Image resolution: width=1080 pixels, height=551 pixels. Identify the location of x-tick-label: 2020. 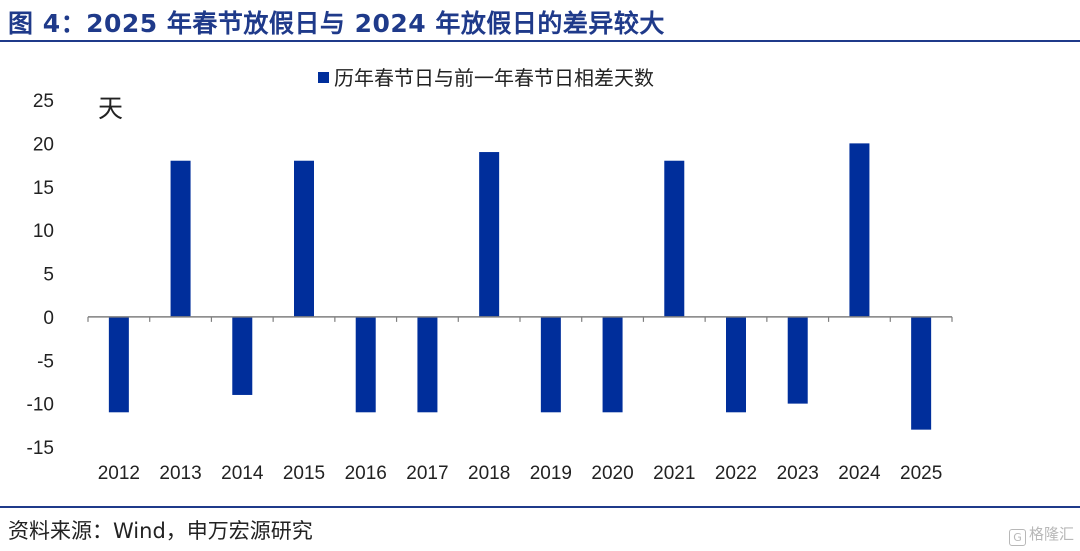
(612, 473).